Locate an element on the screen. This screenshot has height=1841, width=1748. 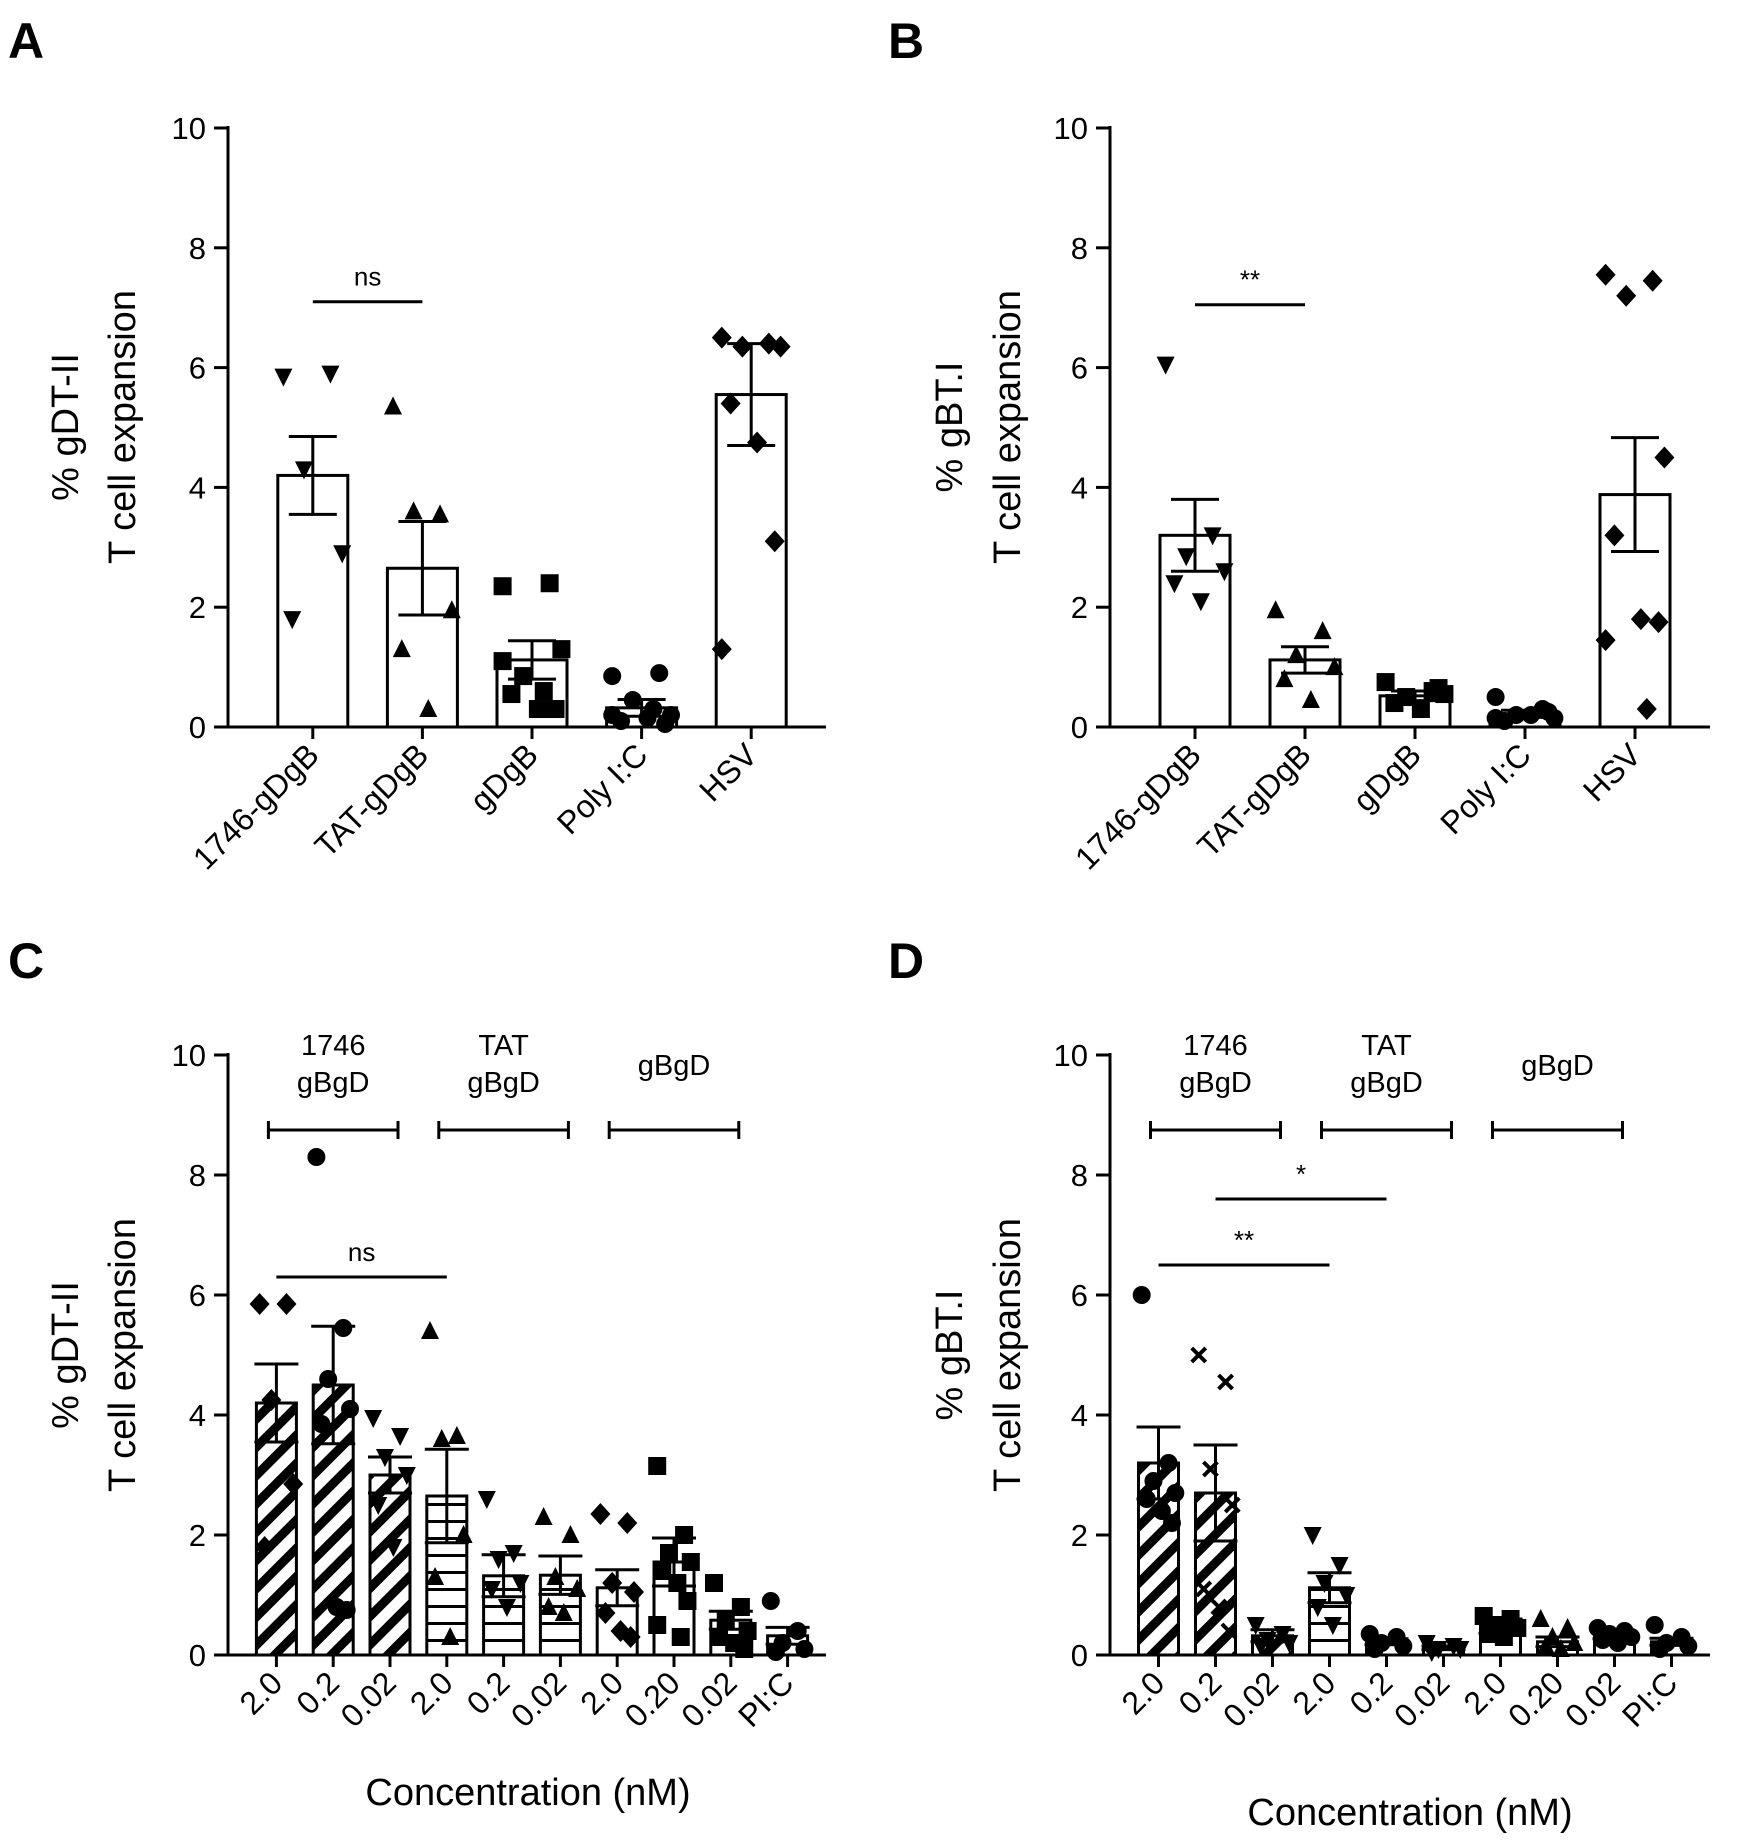
panel-letter: A is located at coordinates (26, 41).